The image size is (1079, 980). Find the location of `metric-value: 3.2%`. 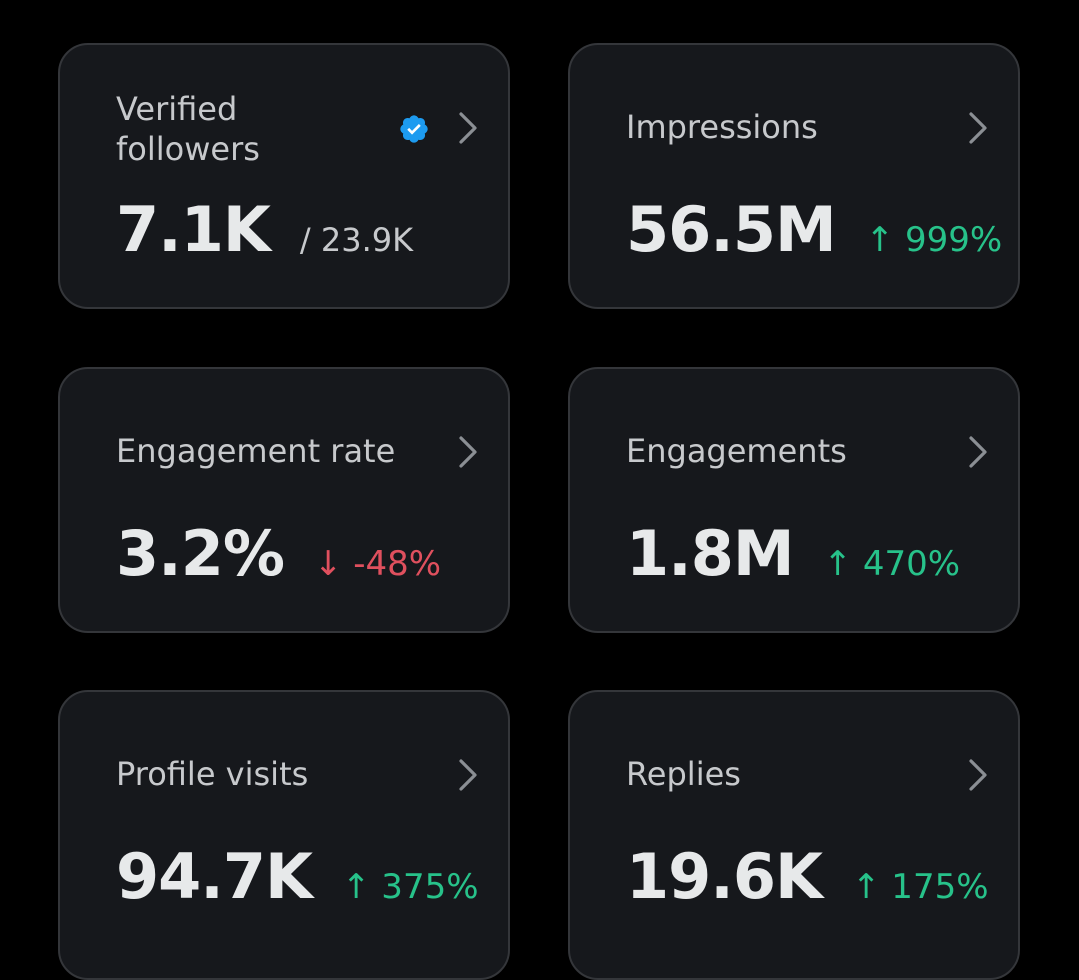

metric-value: 3.2% is located at coordinates (200, 553).